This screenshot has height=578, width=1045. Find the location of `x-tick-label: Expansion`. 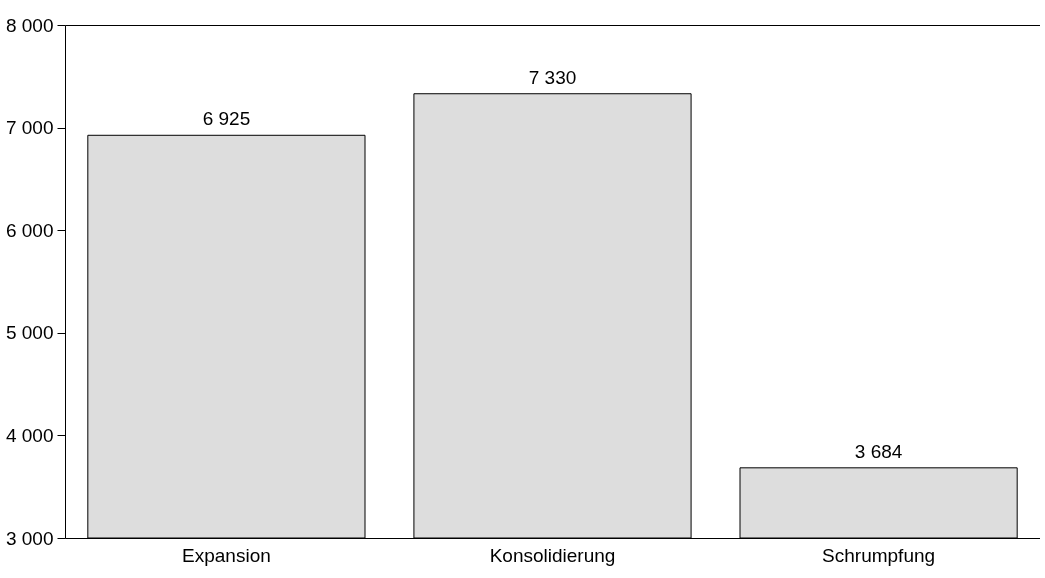

x-tick-label: Expansion is located at coordinates (226, 555).